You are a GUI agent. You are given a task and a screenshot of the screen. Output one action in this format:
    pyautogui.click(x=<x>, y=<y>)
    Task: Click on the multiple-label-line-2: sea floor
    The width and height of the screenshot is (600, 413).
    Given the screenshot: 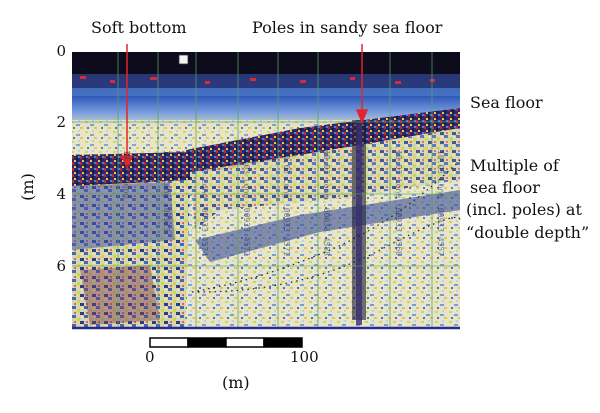 What is the action you would take?
    pyautogui.click(x=505, y=187)
    